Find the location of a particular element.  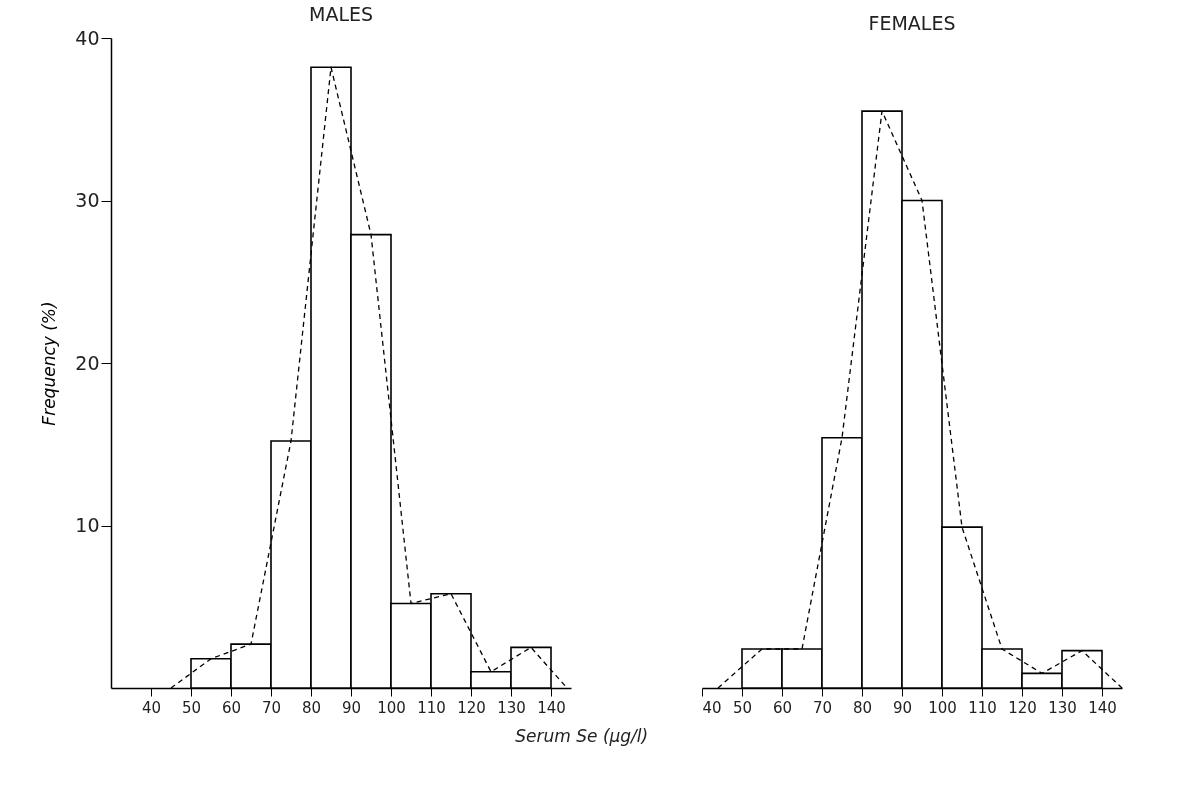

y-tick-label: 20 is located at coordinates (87, 362).